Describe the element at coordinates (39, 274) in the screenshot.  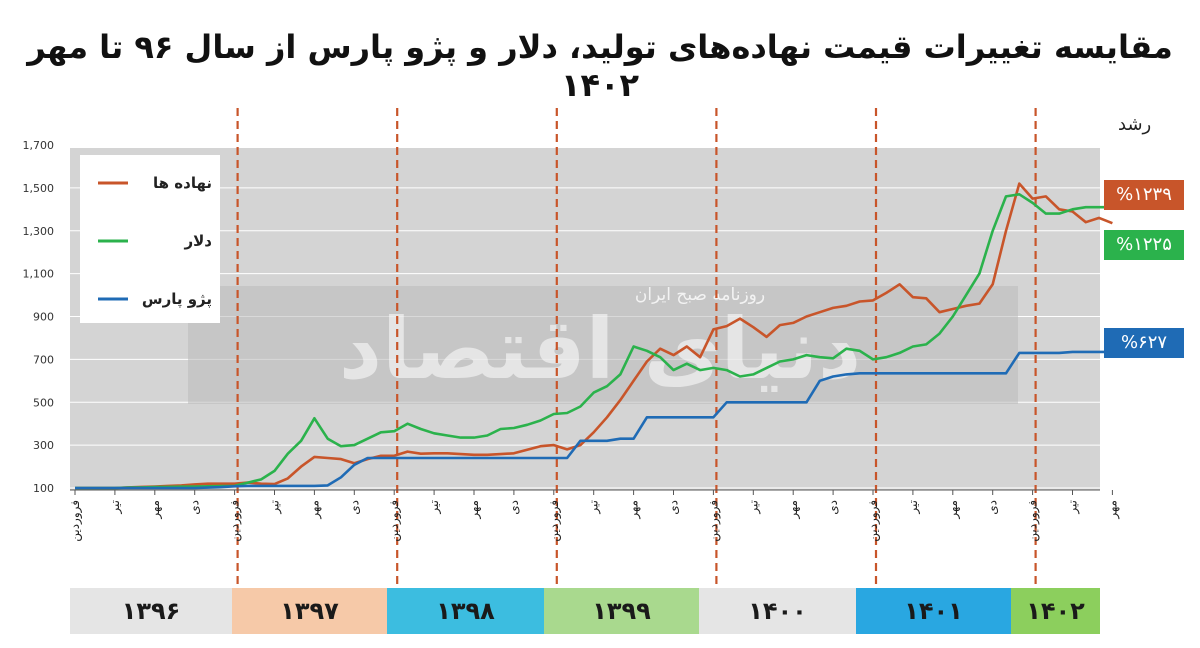
I see `y-tick-label: 1,100` at that location.